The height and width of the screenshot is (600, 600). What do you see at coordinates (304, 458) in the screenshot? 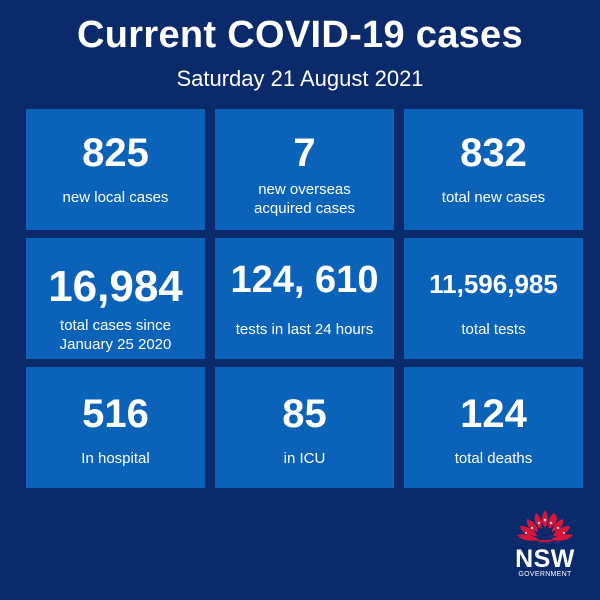
I see `stat-label: in ICU` at bounding box center [304, 458].